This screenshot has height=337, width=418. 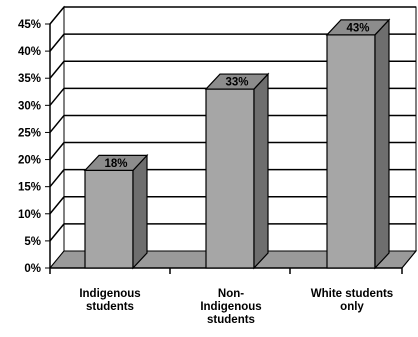 I want to click on category-label-line: White students, so click(x=352, y=294).